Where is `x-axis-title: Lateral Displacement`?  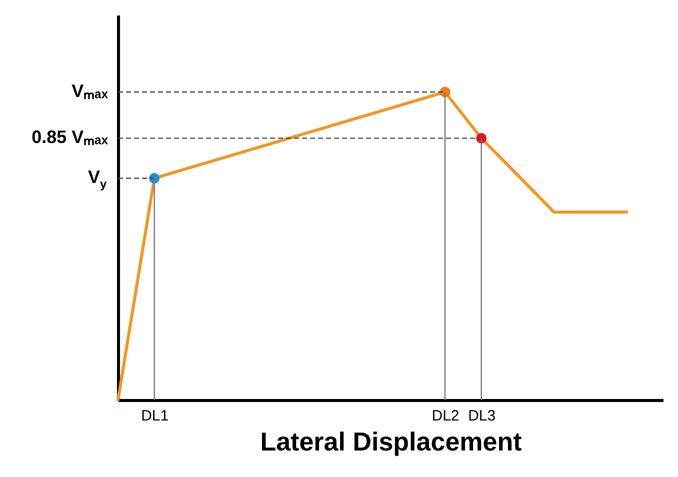 x-axis-title: Lateral Displacement is located at coordinates (391, 441).